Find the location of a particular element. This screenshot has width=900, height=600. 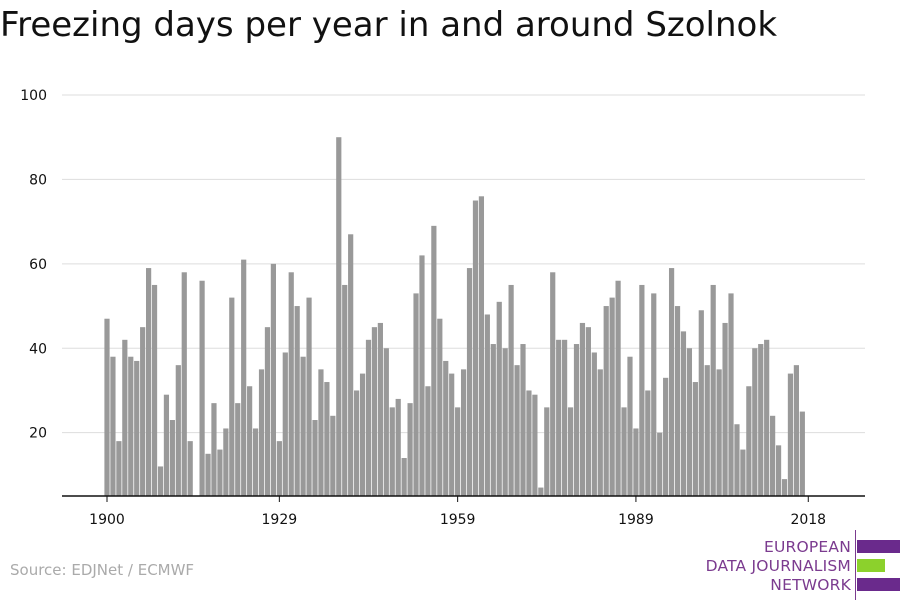

logo-line-2: DATA JOURNALISM is located at coordinates (778, 566).